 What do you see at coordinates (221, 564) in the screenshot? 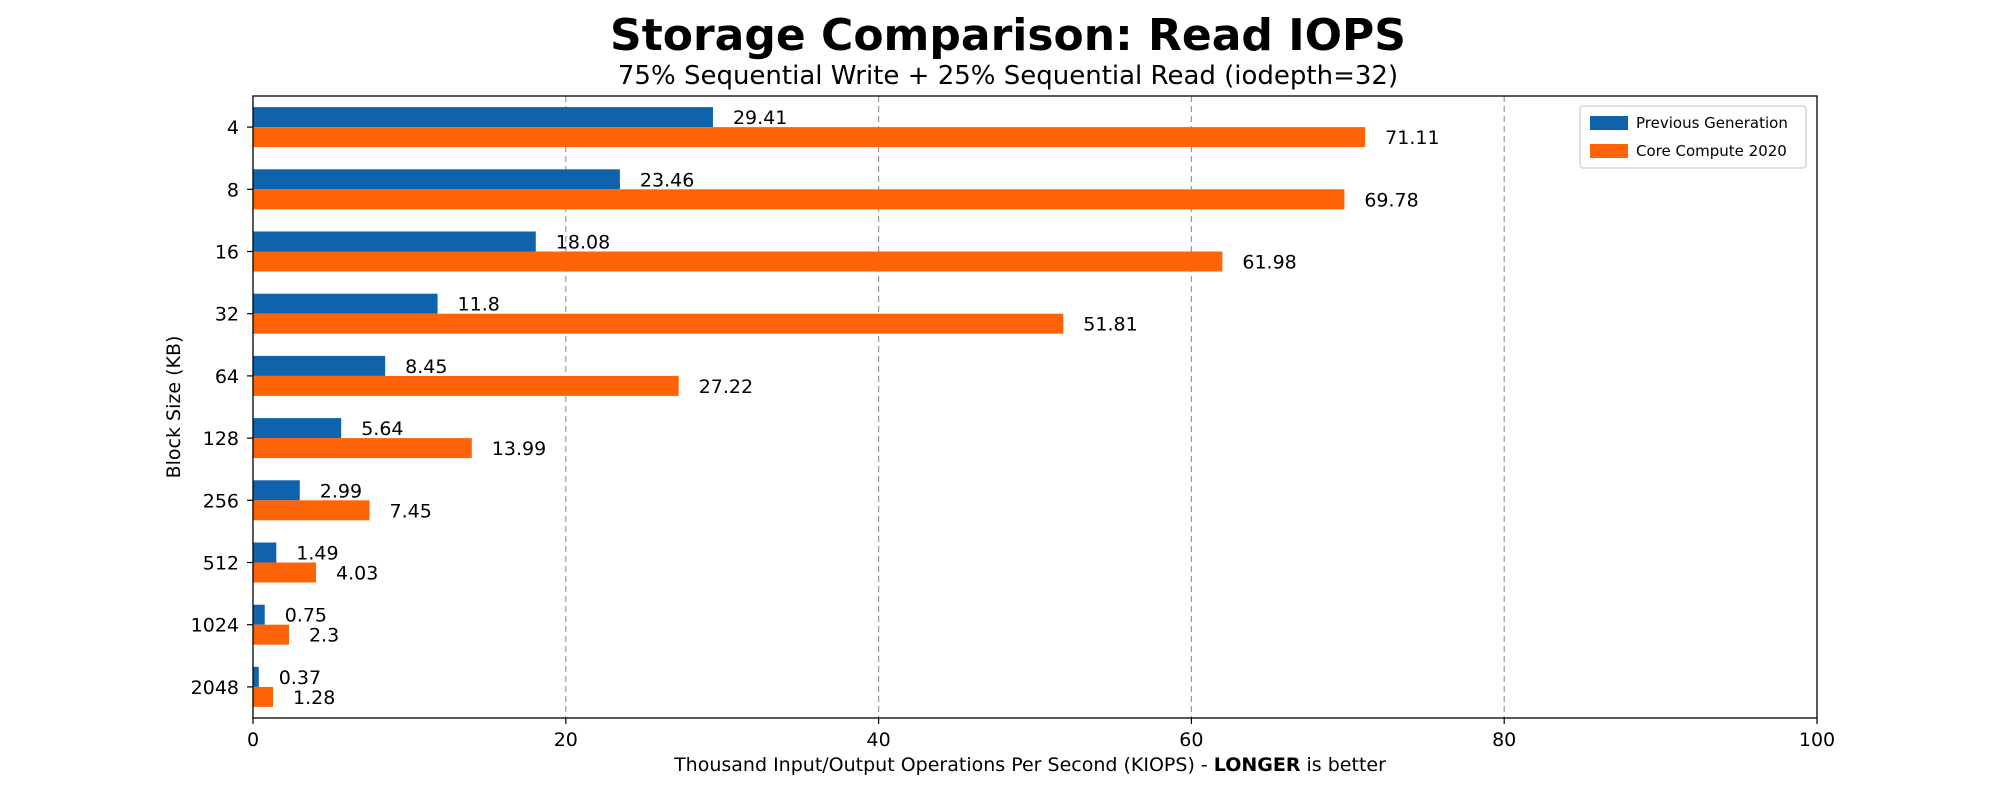
I see `y-tick-label: 512` at bounding box center [221, 564].